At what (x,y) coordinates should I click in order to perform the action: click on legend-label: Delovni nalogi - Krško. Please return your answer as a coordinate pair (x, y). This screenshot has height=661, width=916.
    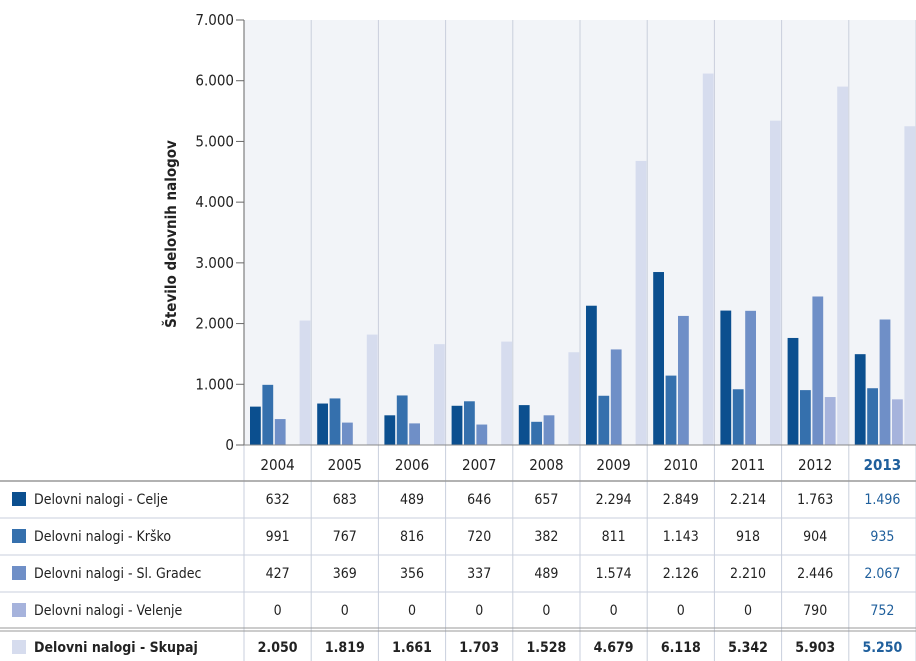
    Looking at the image, I should click on (102, 537).